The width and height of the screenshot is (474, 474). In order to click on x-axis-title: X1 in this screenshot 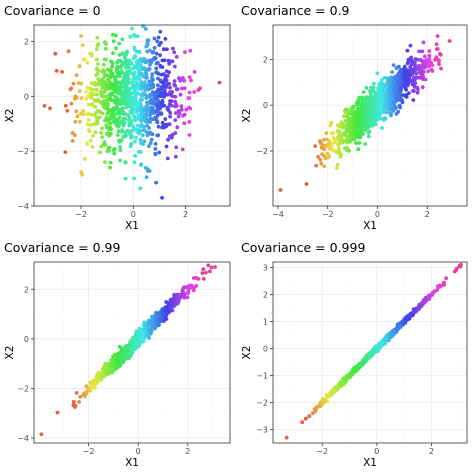, I will do `click(132, 226)`.